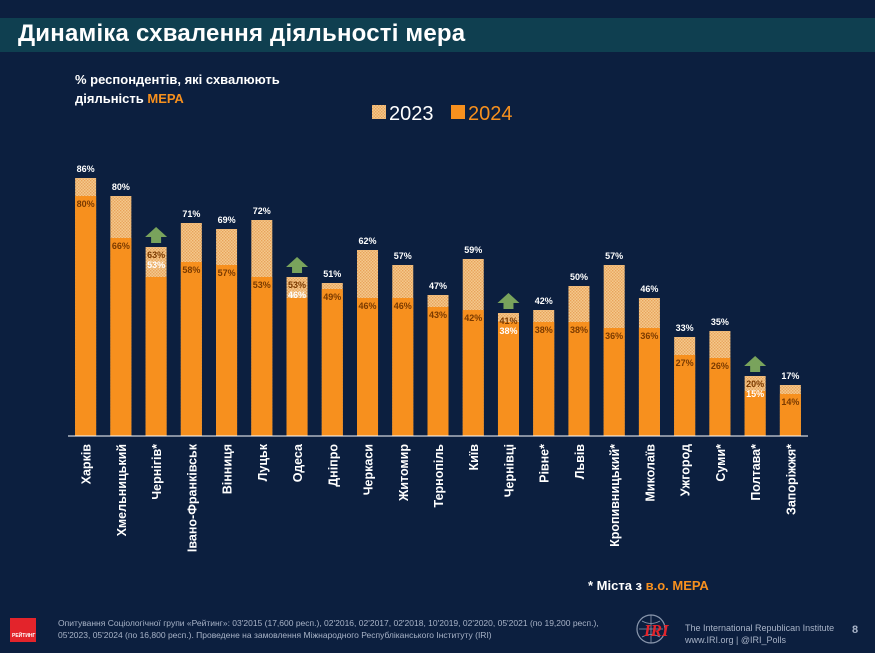 The height and width of the screenshot is (653, 875). Describe the element at coordinates (473, 318) in the screenshot. I see `value-label-2024: 42%` at that location.